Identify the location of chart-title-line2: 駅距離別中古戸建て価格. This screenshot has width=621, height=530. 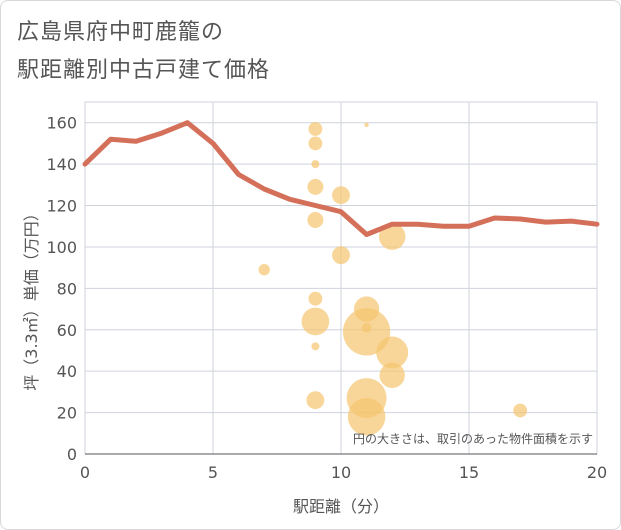
(144, 70).